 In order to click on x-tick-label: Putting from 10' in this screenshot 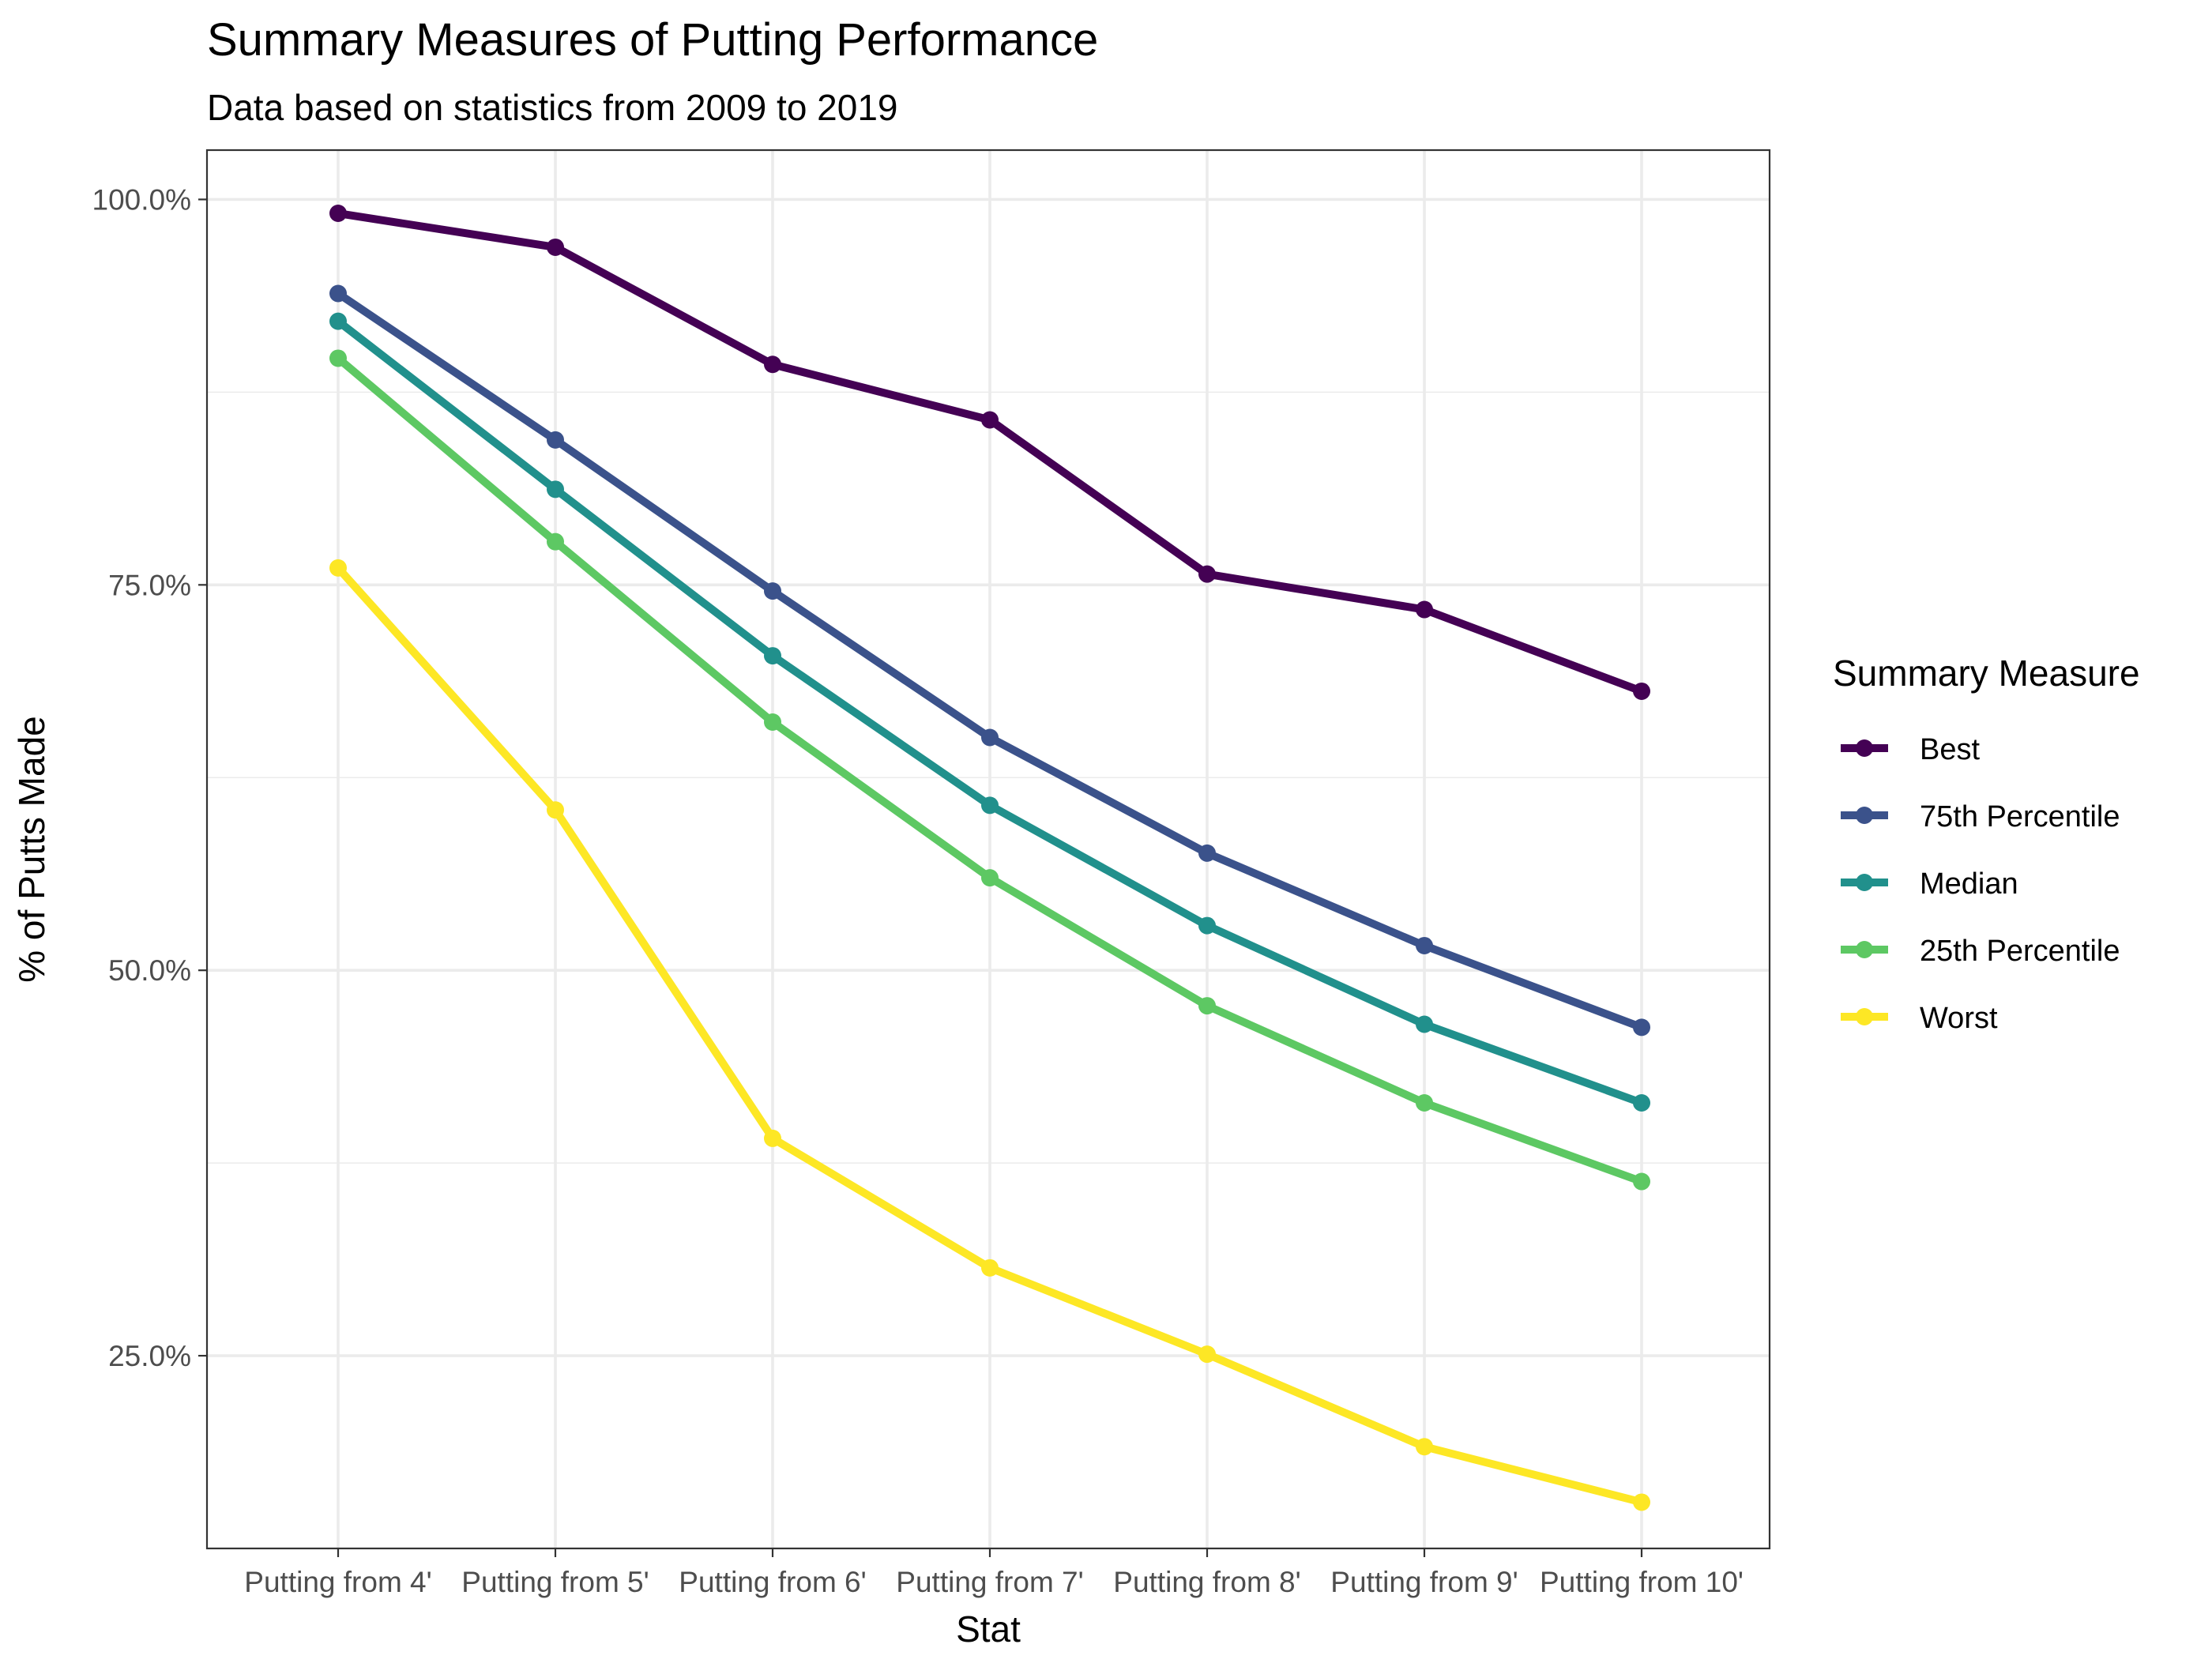, I will do `click(1642, 1582)`.